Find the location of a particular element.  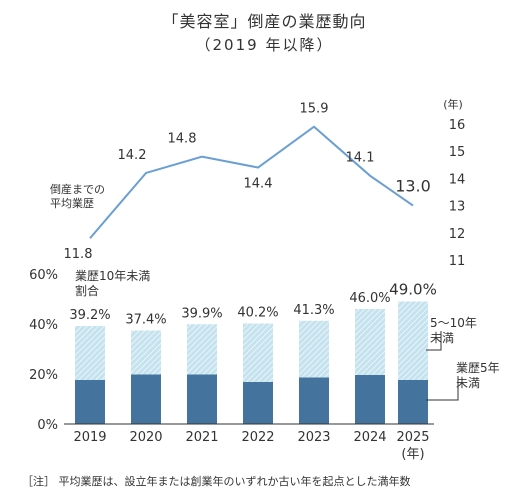

line-data-label: 11.8 is located at coordinates (78, 254).